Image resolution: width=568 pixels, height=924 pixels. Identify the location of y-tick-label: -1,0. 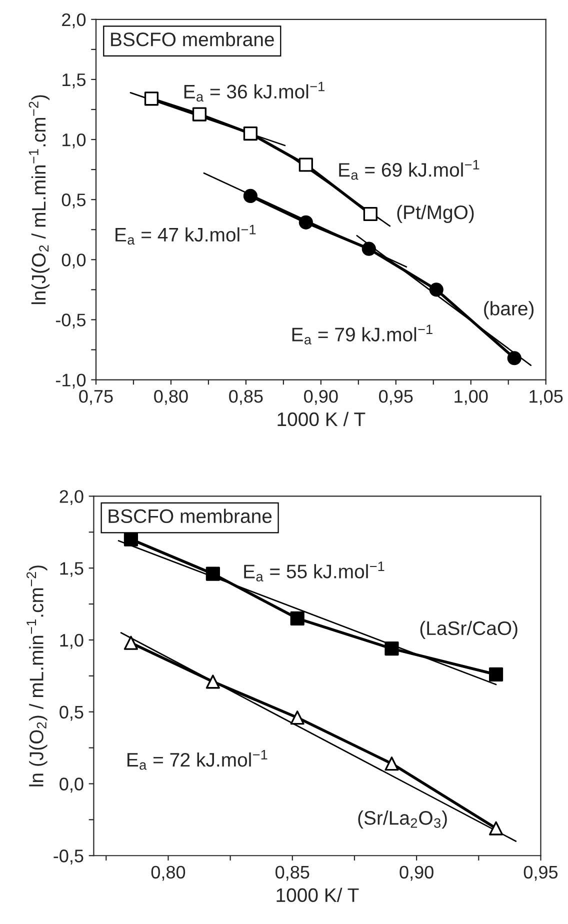
(71, 381).